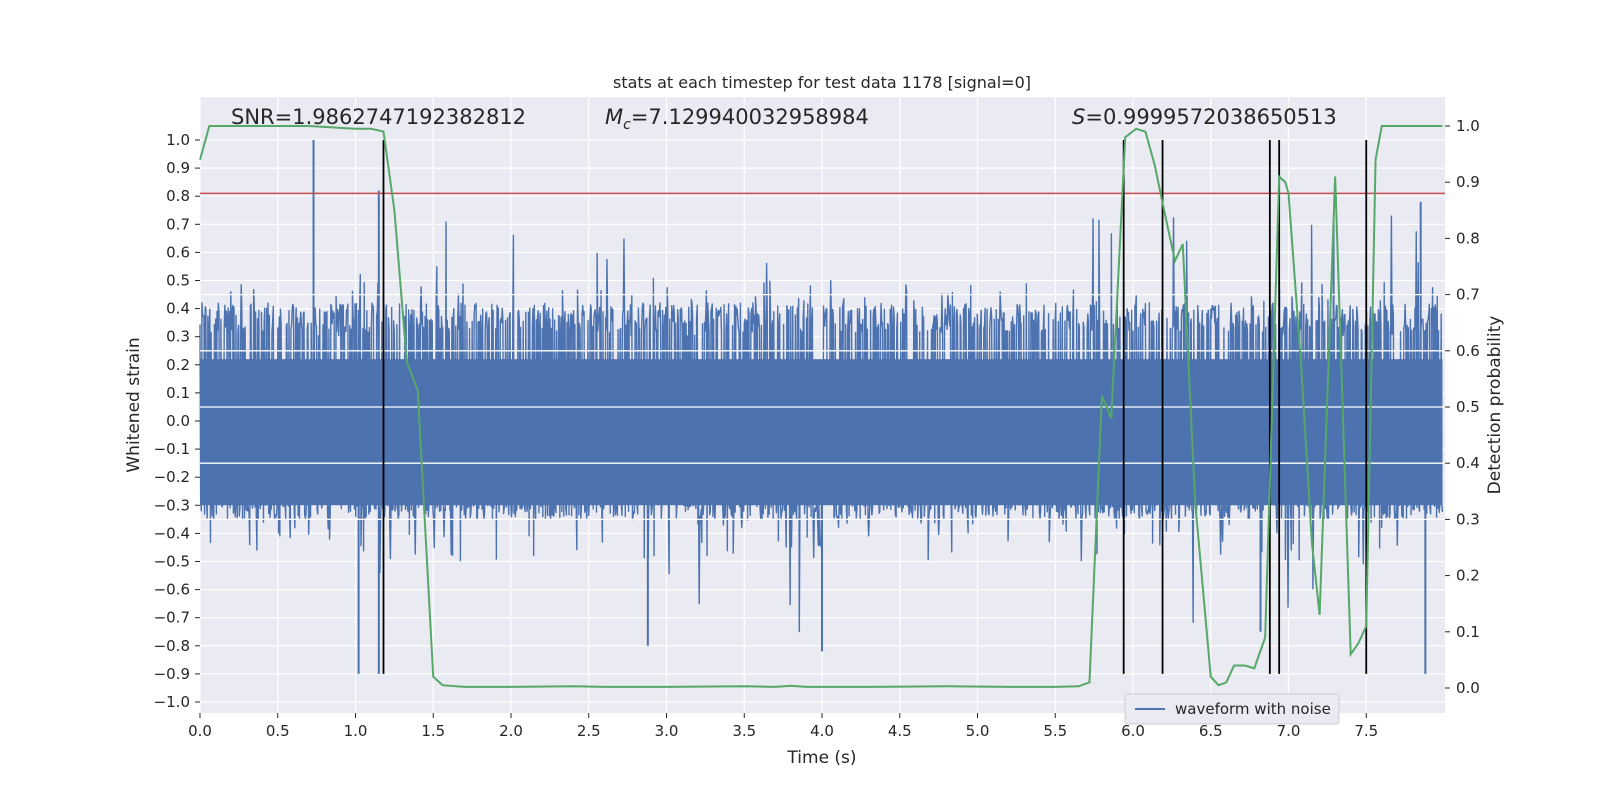 The image size is (1600, 800). Describe the element at coordinates (667, 731) in the screenshot. I see `x-tick-label: 3.0` at that location.